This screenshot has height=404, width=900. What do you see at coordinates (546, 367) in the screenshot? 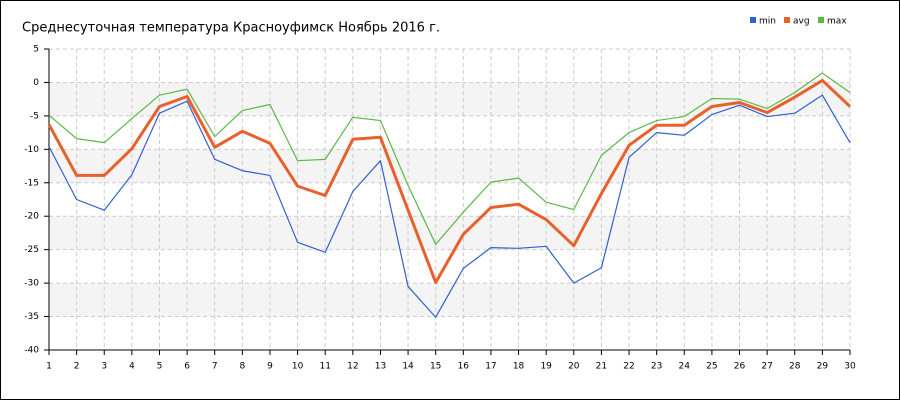
I see `x-tick-label: 19` at bounding box center [546, 367].